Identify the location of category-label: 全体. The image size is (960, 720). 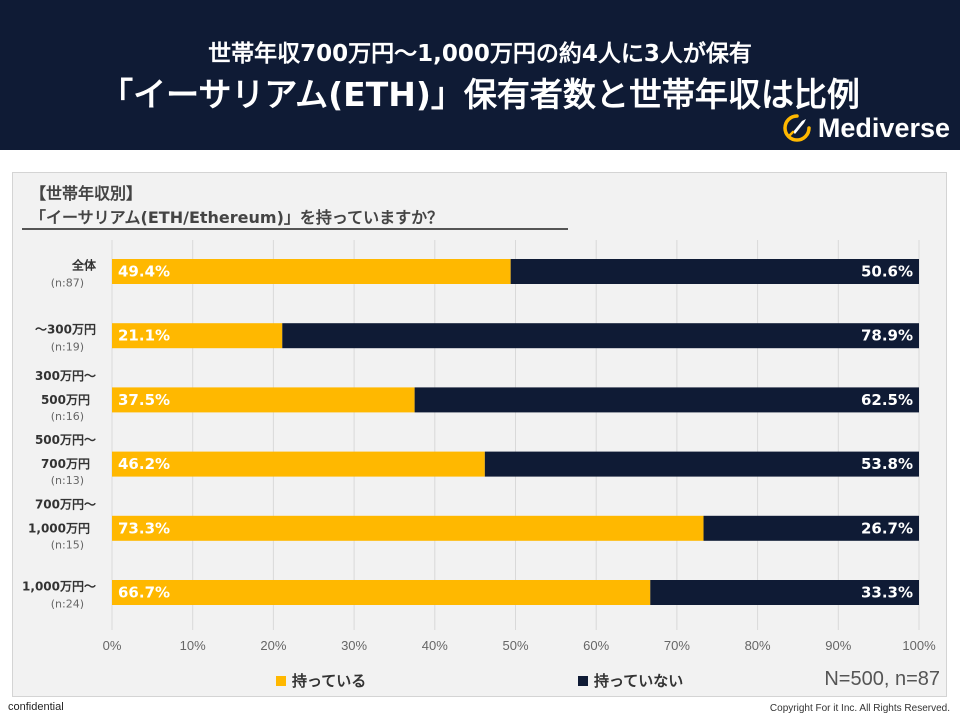
(84, 265).